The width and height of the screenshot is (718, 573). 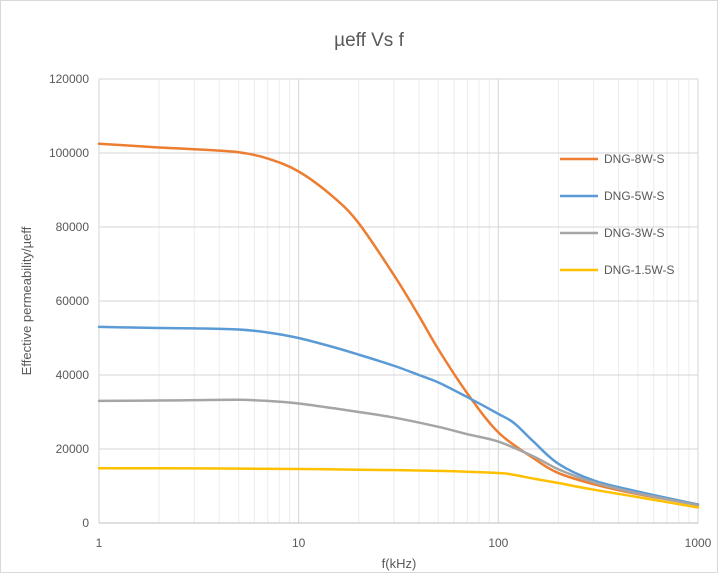 I want to click on x-tick-label: 100, so click(x=498, y=543).